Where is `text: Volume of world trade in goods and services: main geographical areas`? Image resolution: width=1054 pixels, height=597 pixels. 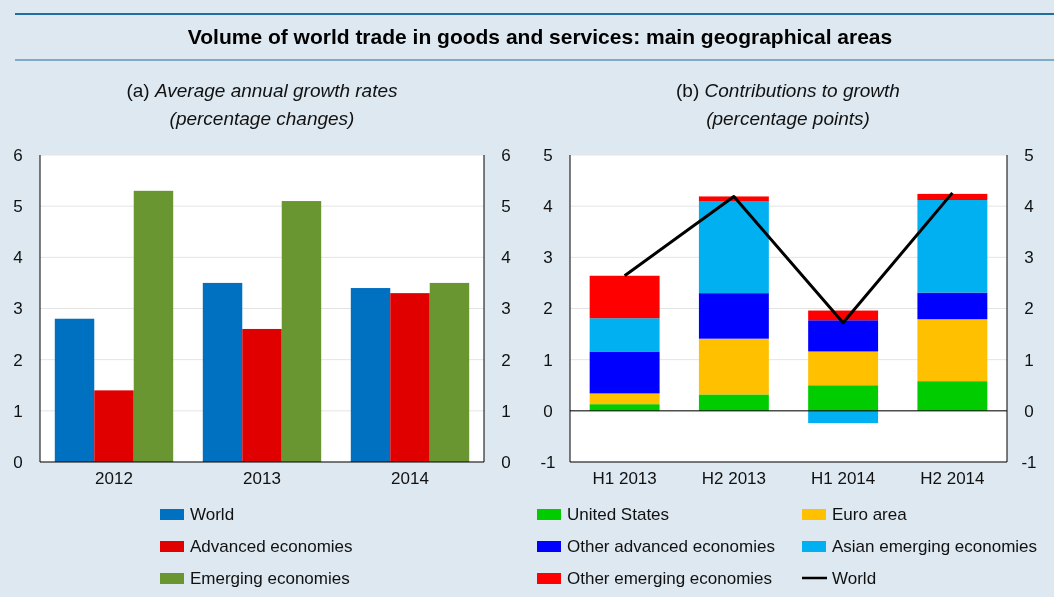
text: Volume of world trade in goods and services: main geographical areas is located at coordinates (540, 36).